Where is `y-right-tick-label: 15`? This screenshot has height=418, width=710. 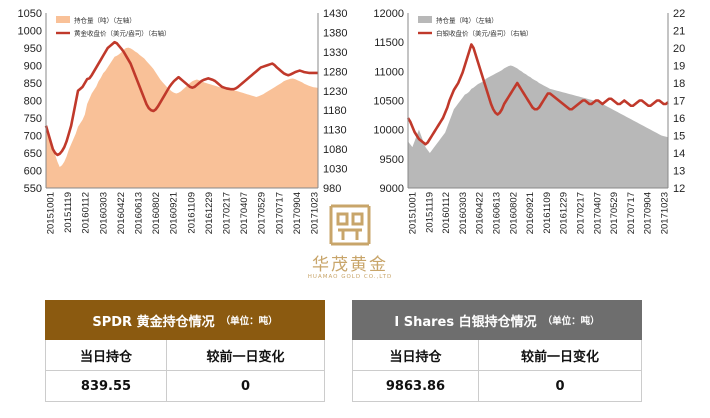
y-right-tick-label: 15 is located at coordinates (679, 137).